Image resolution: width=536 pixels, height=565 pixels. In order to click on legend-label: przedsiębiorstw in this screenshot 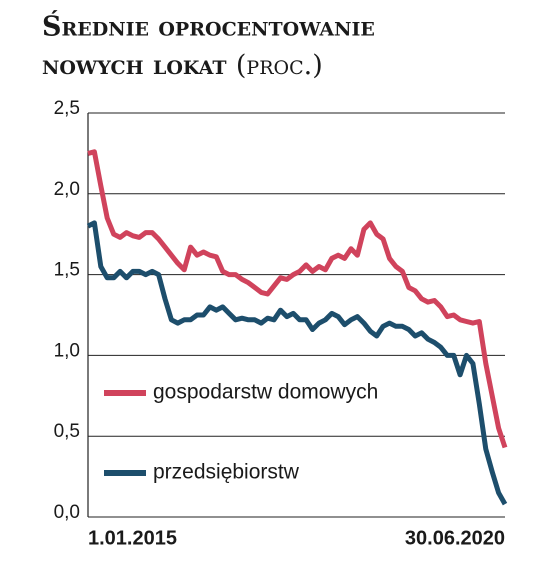, I will do `click(226, 472)`.